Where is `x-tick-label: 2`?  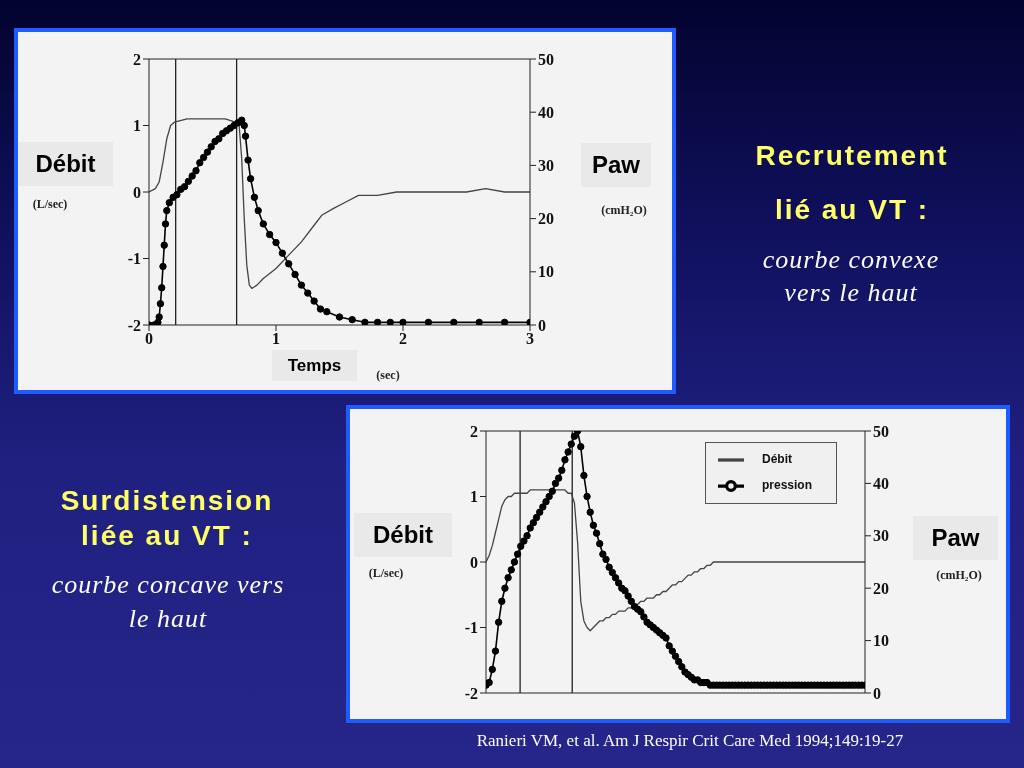
x-tick-label: 2 is located at coordinates (403, 339).